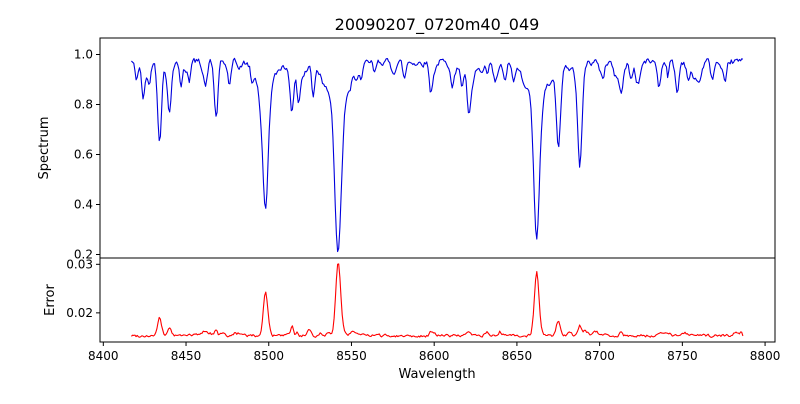 Image resolution: width=800 pixels, height=404 pixels. I want to click on y-axis-label-spectrum: Spectrum, so click(44, 148).